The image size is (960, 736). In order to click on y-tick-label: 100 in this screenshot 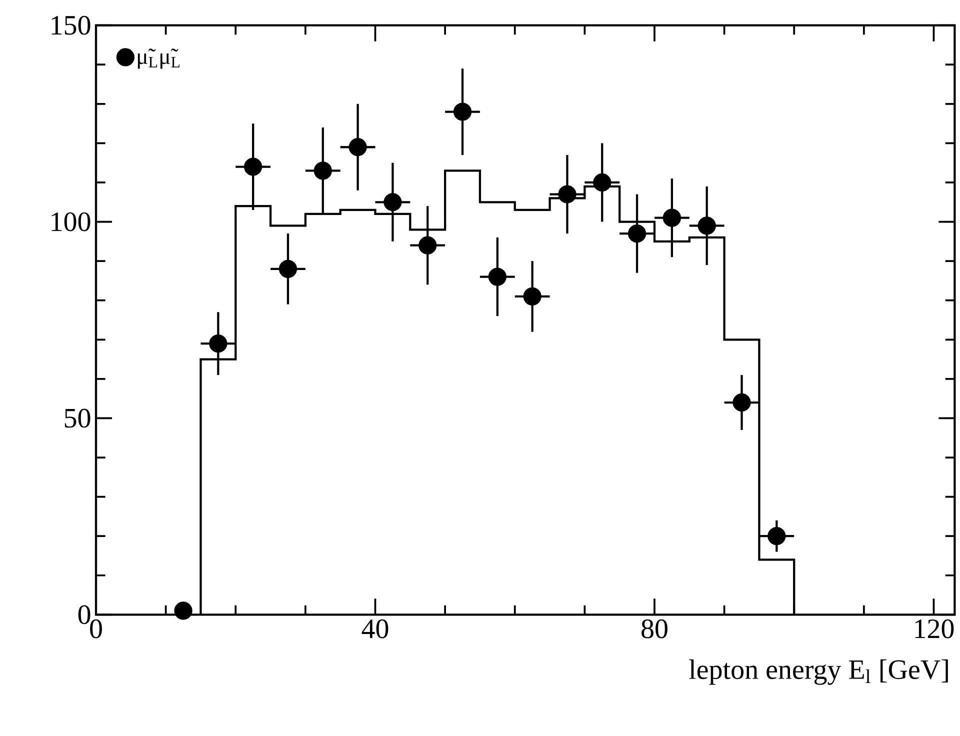, I will do `click(71, 222)`.